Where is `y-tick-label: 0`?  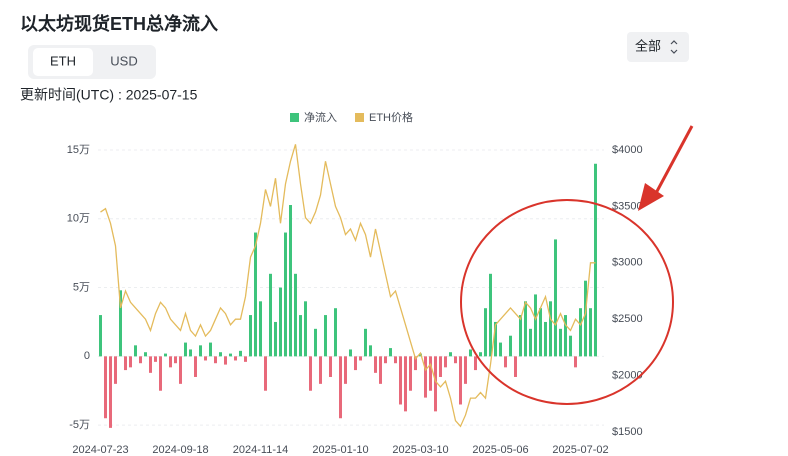 y-tick-label: 0 is located at coordinates (87, 356).